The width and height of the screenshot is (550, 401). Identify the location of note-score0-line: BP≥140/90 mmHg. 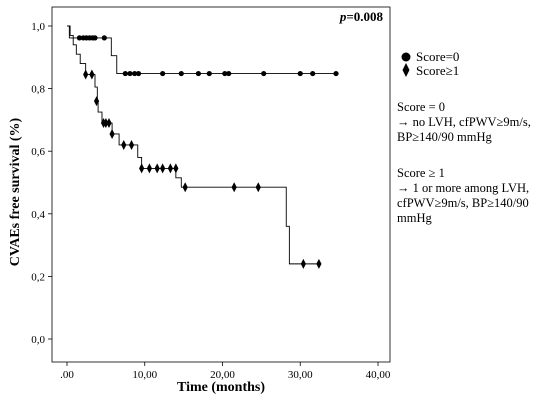
(444, 137).